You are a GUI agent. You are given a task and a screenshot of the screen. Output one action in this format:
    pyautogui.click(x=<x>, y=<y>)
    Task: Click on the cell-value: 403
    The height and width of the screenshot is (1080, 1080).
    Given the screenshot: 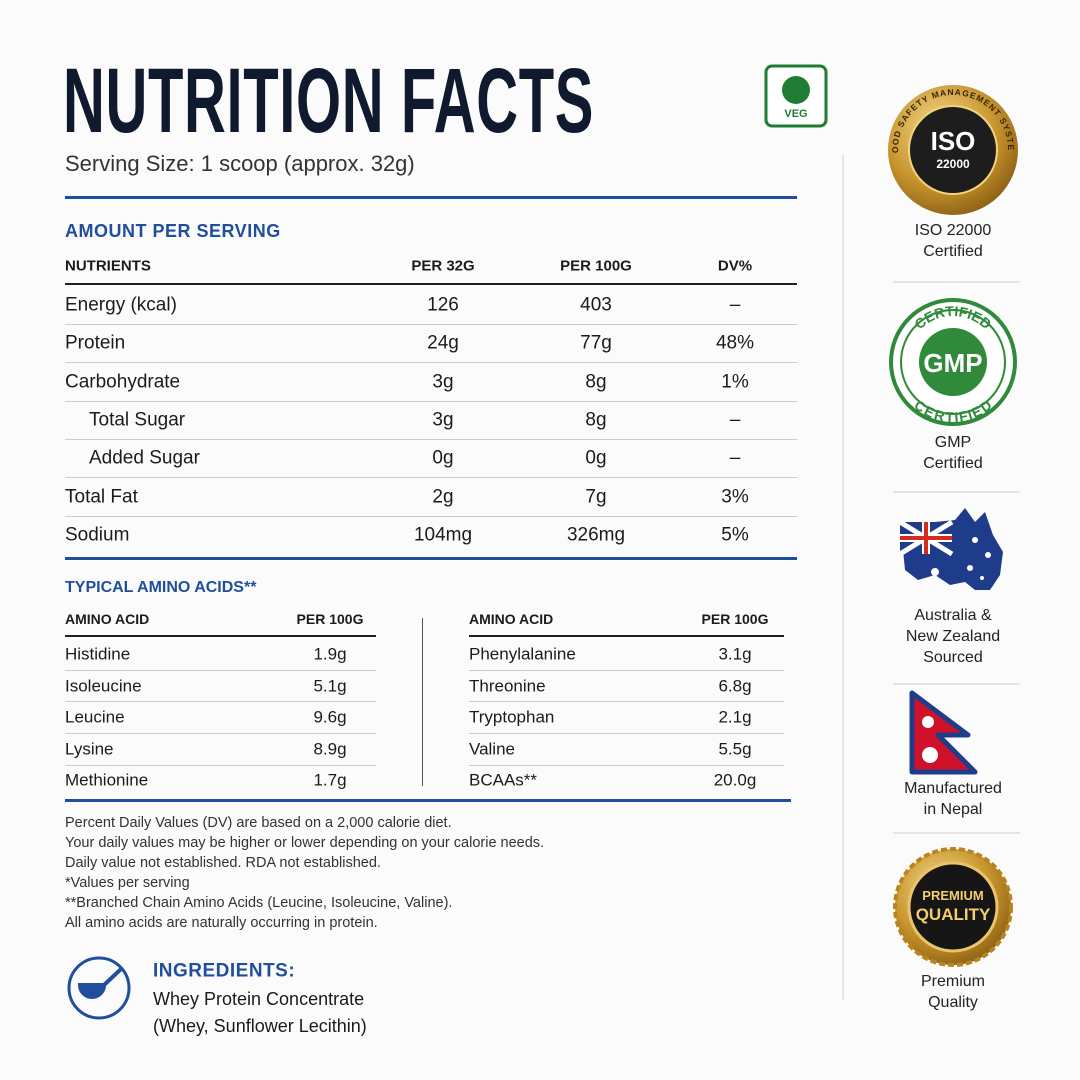 What is the action you would take?
    pyautogui.click(x=596, y=305)
    